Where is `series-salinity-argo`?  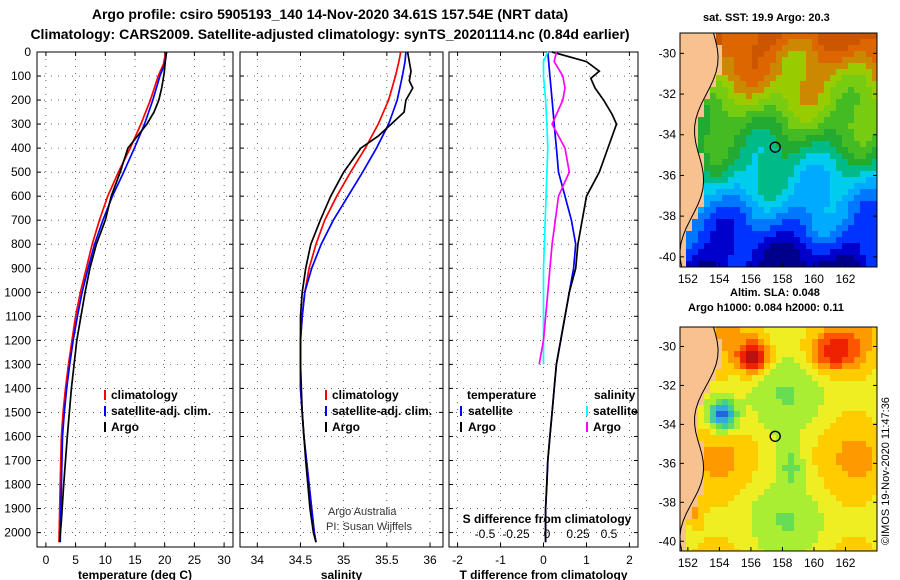 series-salinity-argo is located at coordinates (554, 208).